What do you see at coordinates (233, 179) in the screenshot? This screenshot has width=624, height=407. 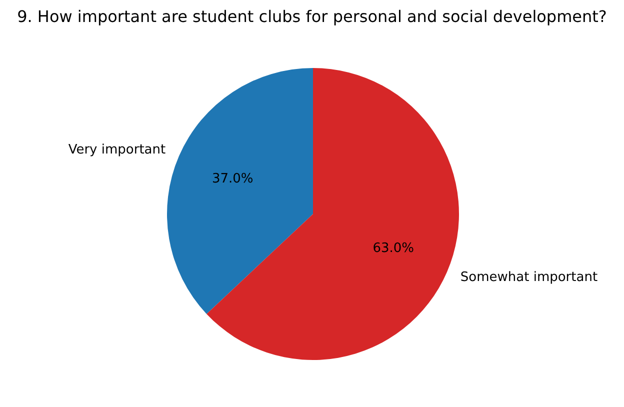 I see `data-label: 37.0%` at bounding box center [233, 179].